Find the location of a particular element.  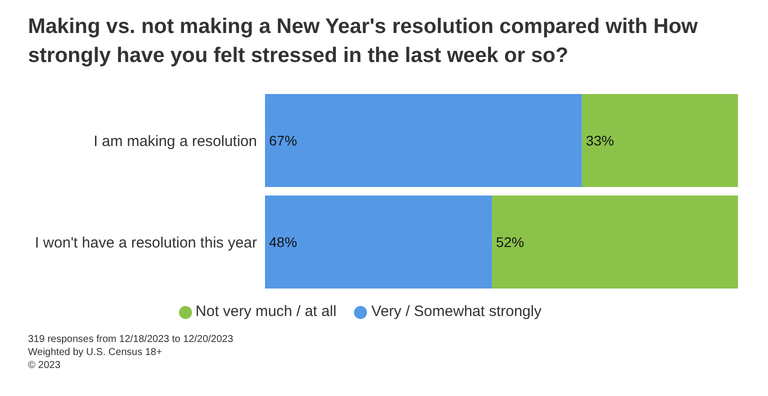

y-tick-label: I am making a resolution is located at coordinates (175, 141).